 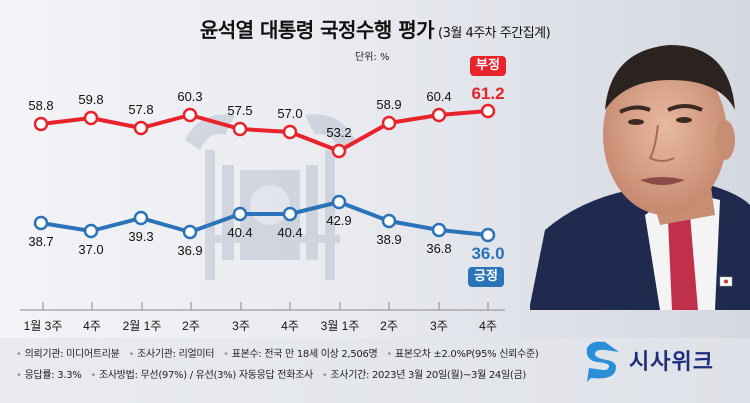 What do you see at coordinates (317, 30) in the screenshot?
I see `title-main: 윤석열 대통령 국정수행 평가` at bounding box center [317, 30].